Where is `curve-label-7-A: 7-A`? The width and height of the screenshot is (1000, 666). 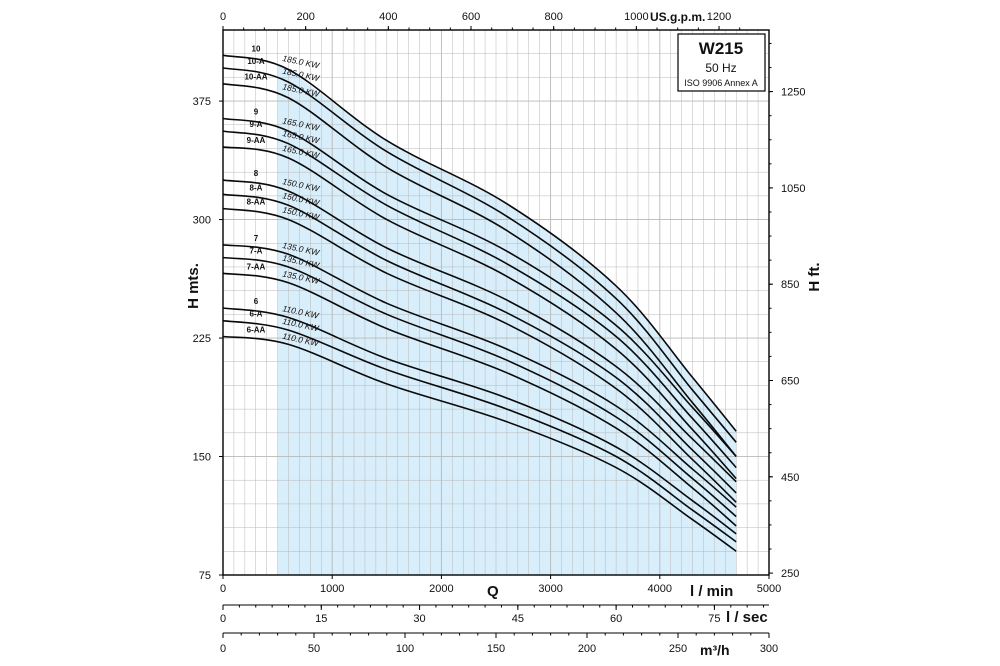 curve-label-7-A: 7-A is located at coordinates (256, 250).